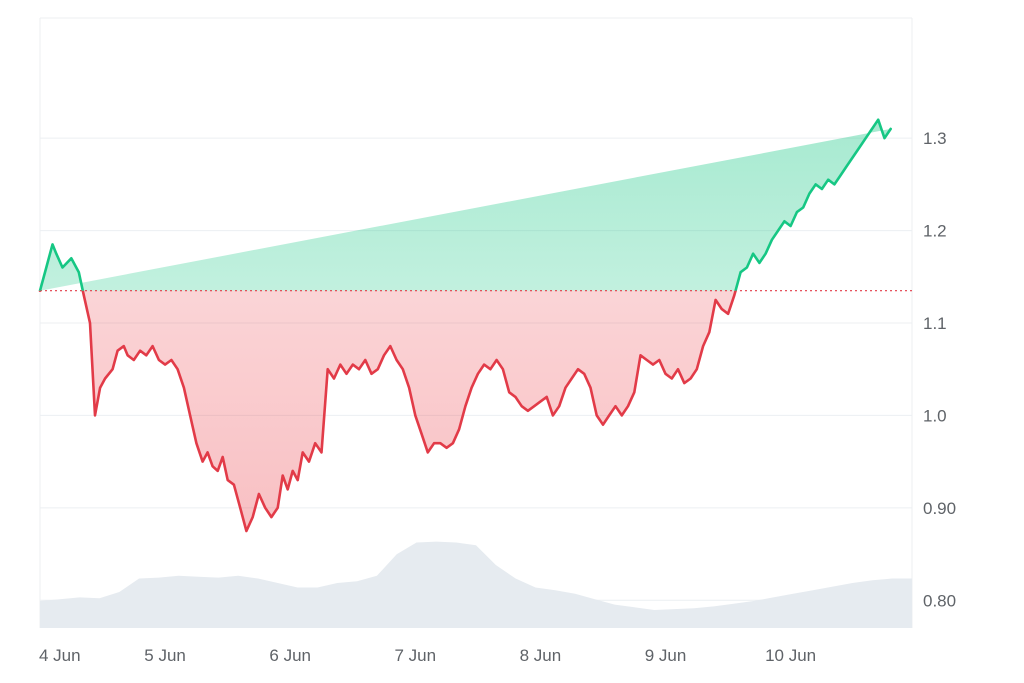 Image resolution: width=1024 pixels, height=683 pixels. I want to click on volume-area, so click(476, 584).